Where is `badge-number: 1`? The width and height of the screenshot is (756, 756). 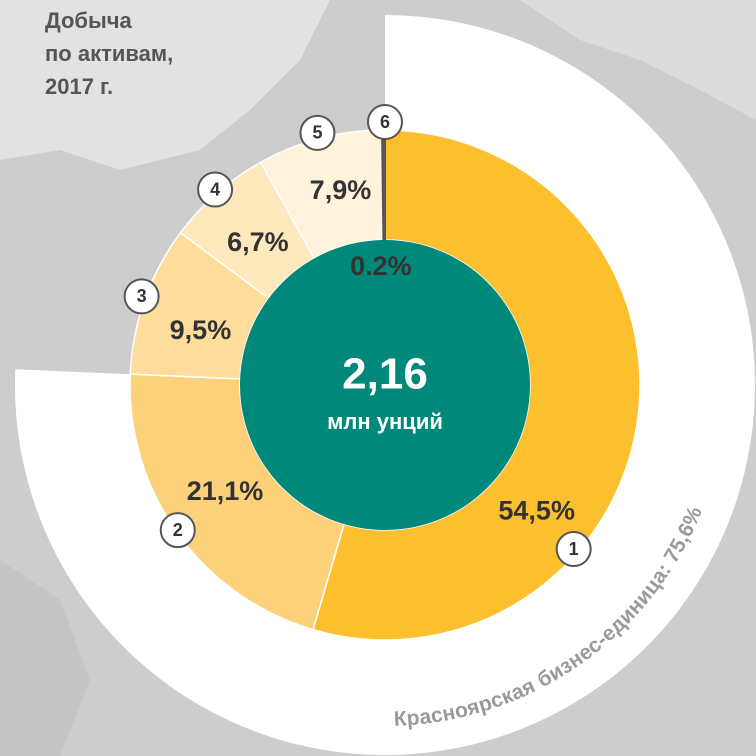
badge-number: 1 is located at coordinates (574, 549).